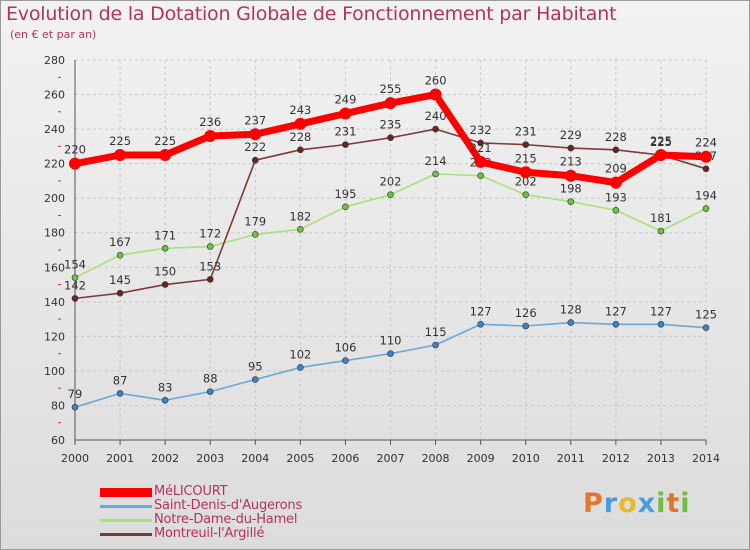 Image resolution: width=750 pixels, height=550 pixels. I want to click on y-tick-label: 260, so click(54, 95).